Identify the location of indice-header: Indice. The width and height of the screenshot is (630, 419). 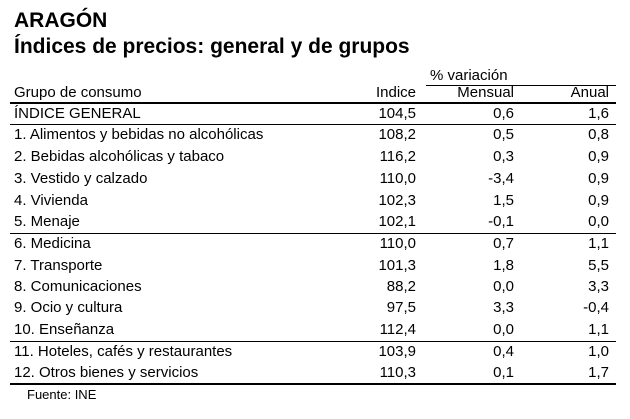
(395, 92).